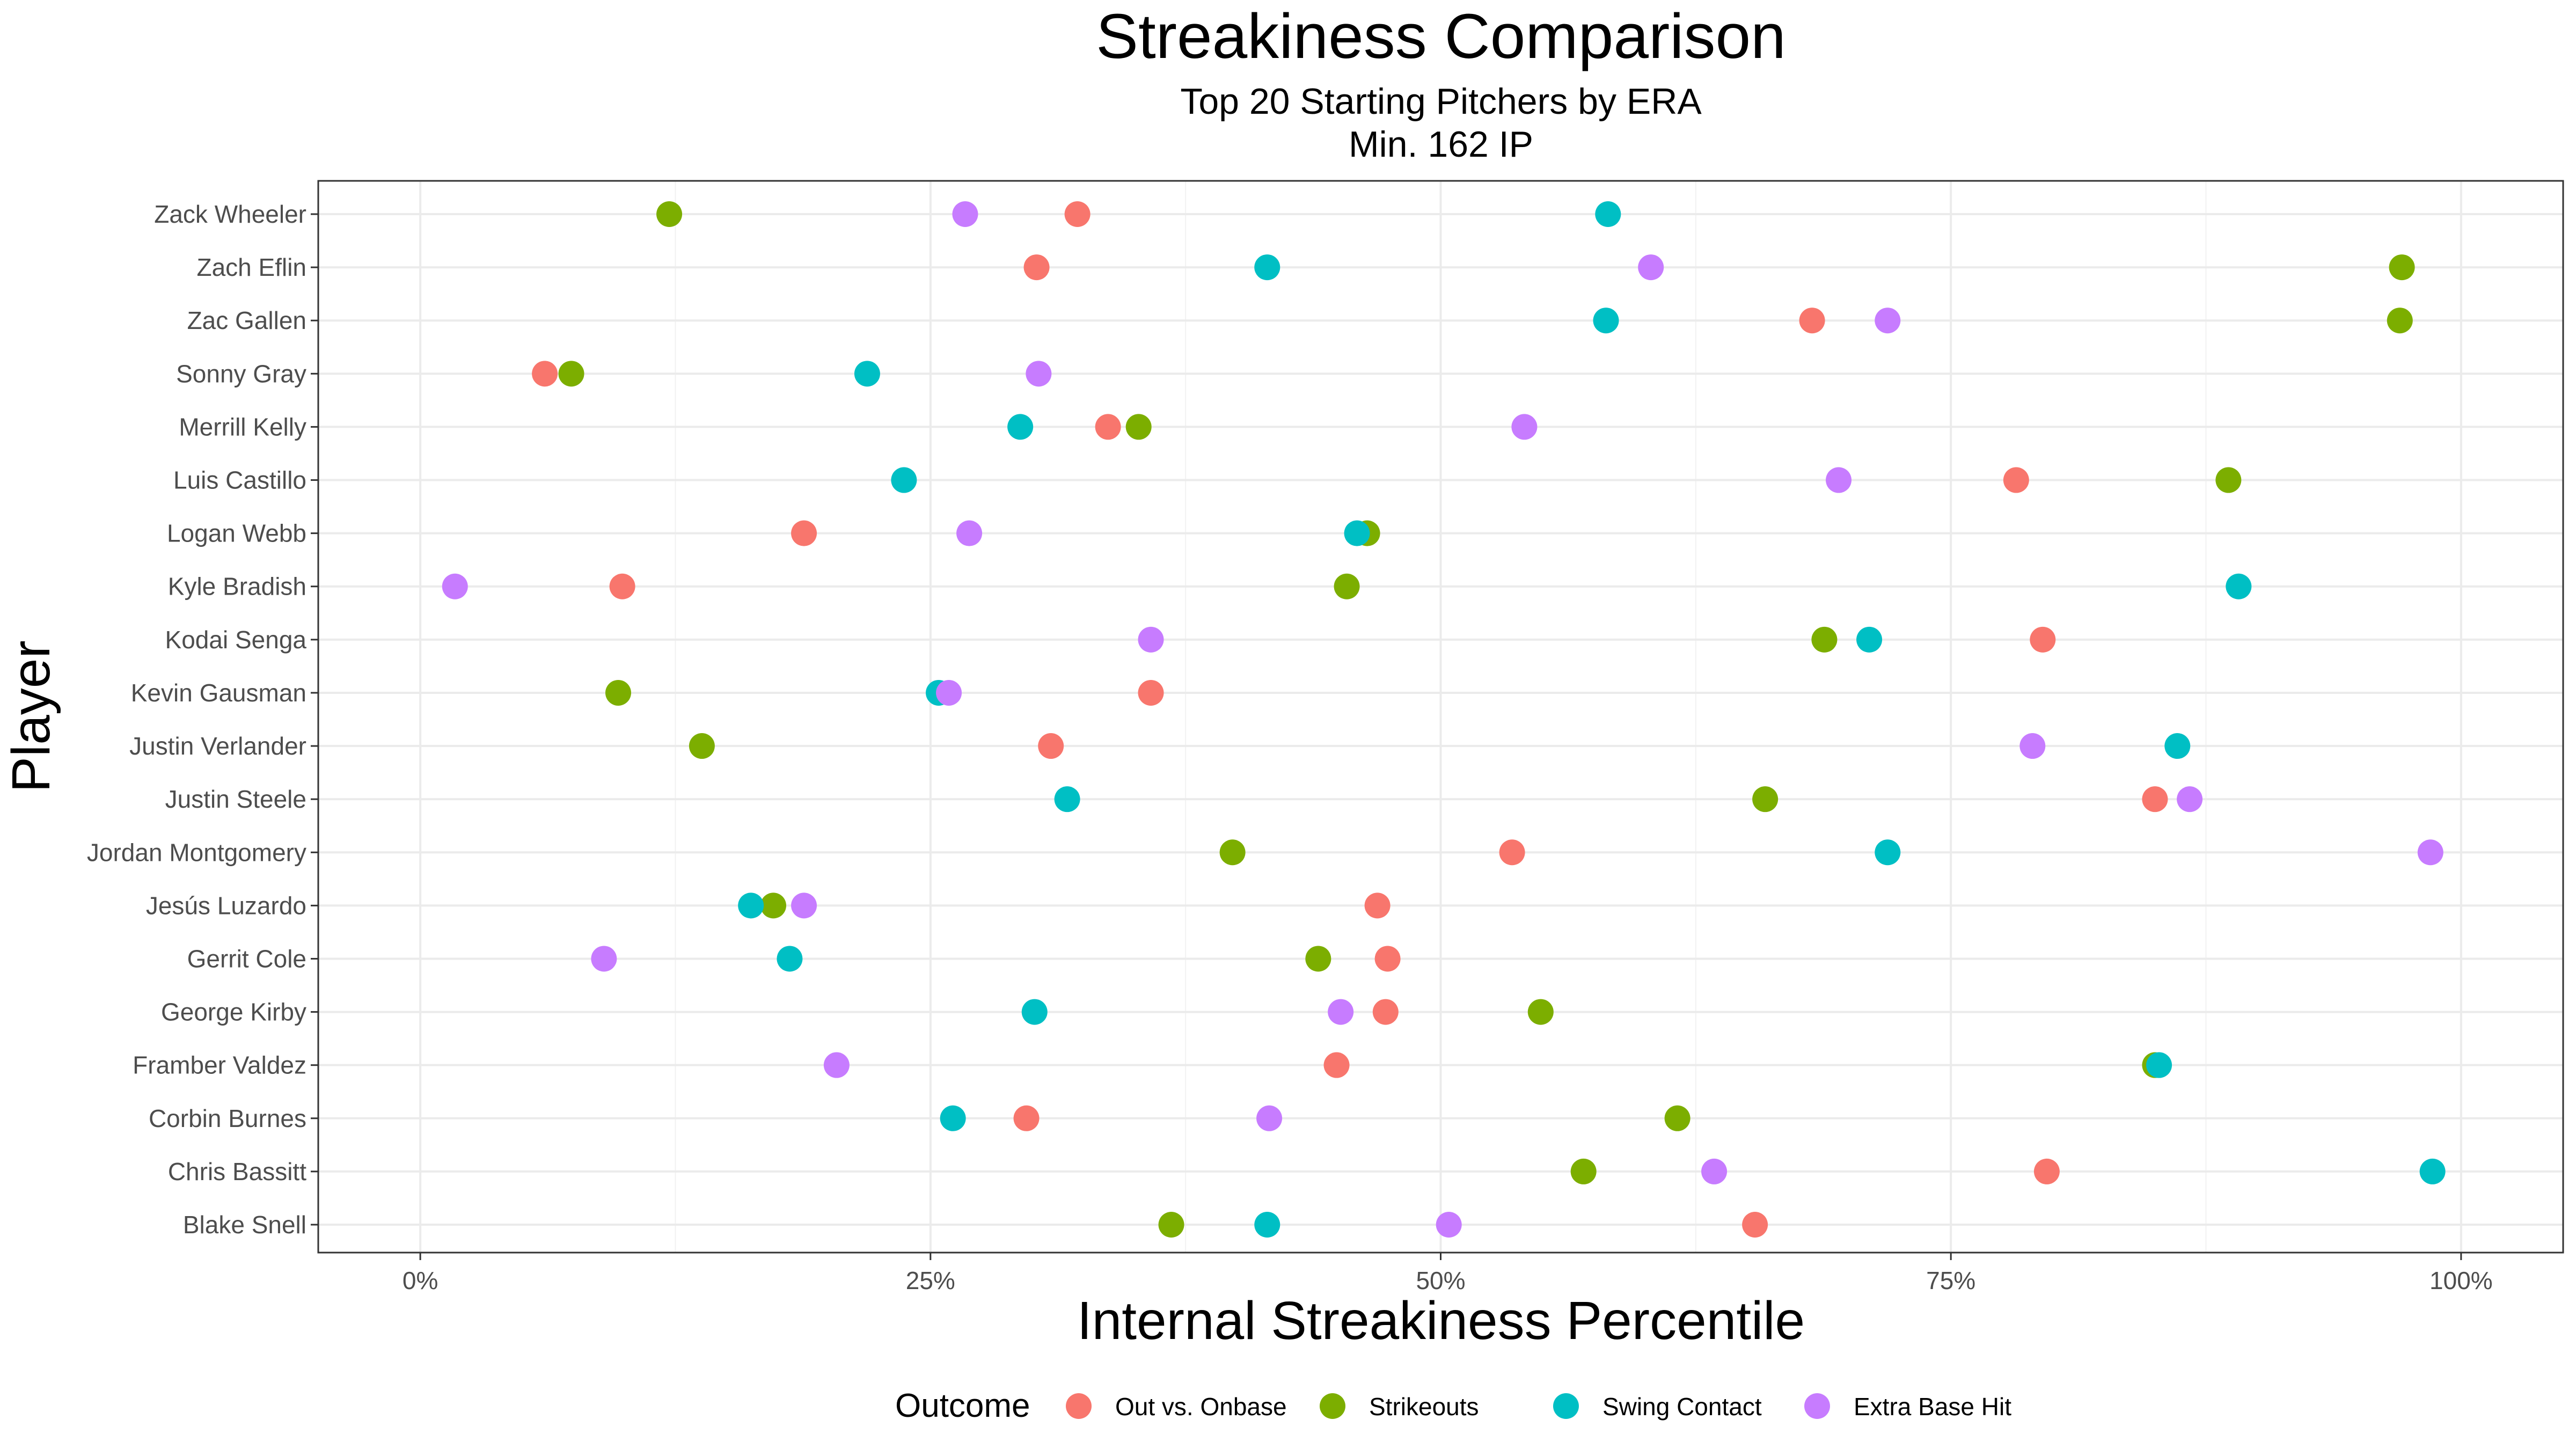  Describe the element at coordinates (1440, 36) in the screenshot. I see `chart-title: Streakiness Comparison` at that location.